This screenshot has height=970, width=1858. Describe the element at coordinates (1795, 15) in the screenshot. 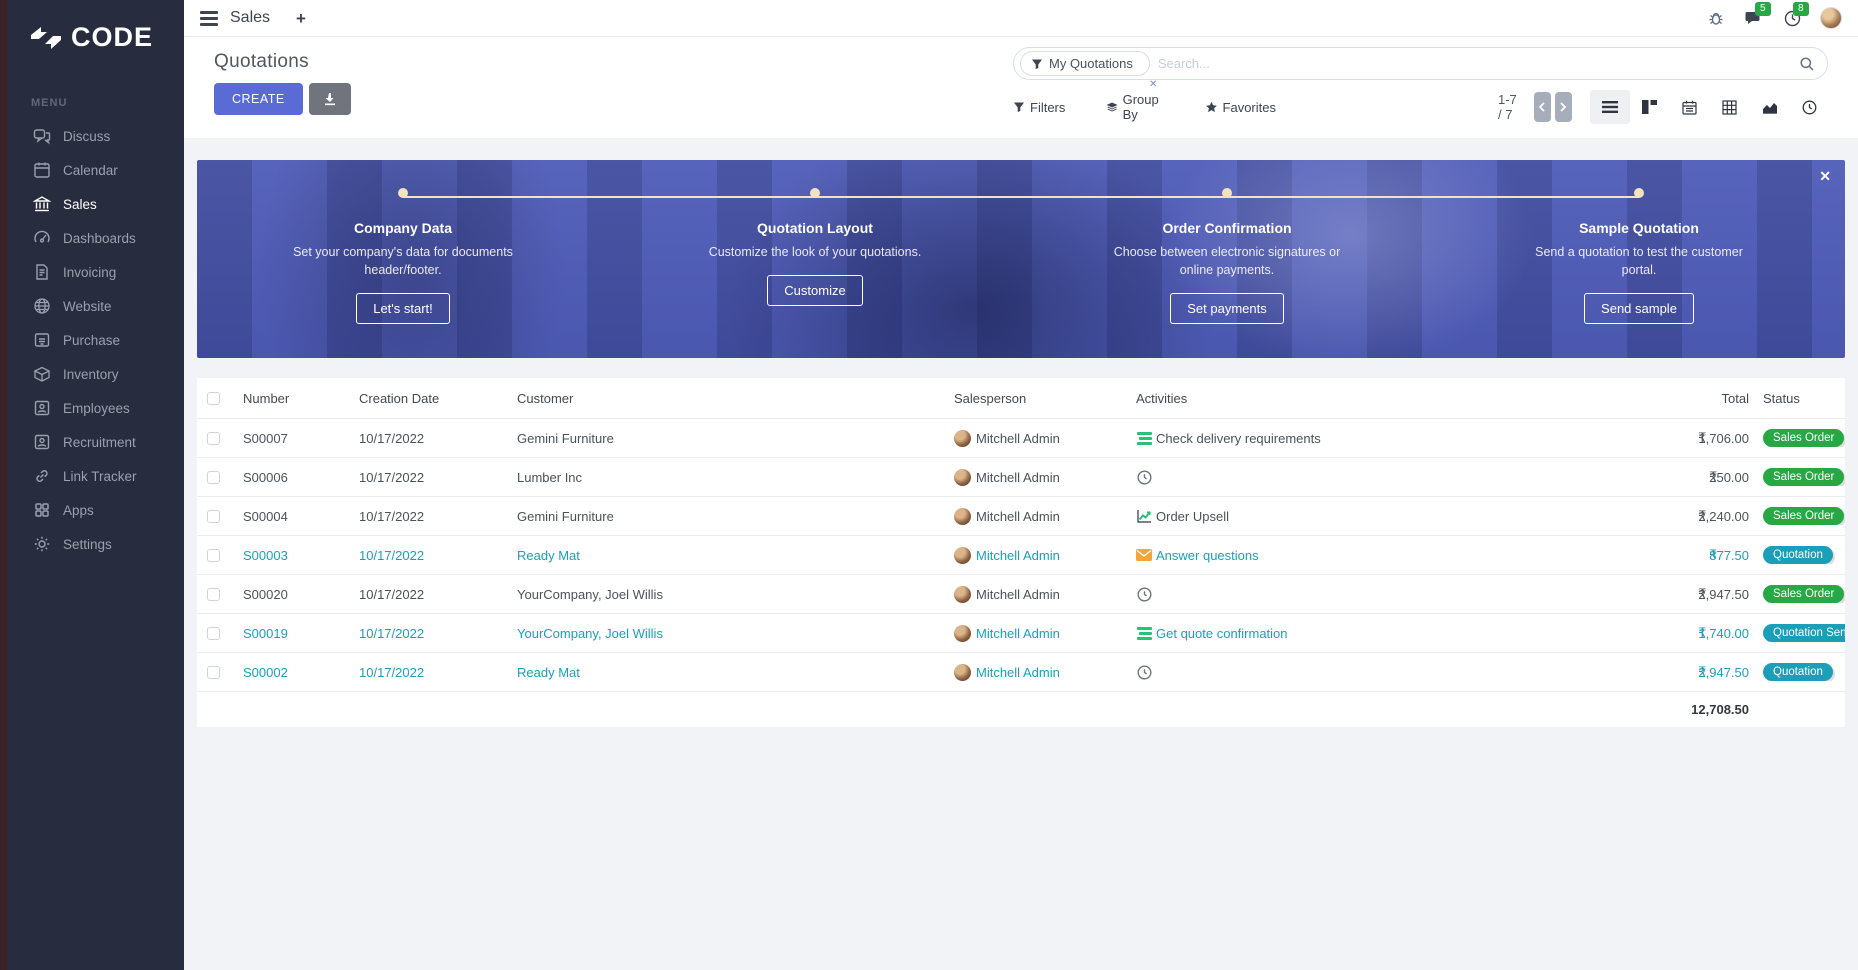

I see `activity-clock-icon: 8` at that location.